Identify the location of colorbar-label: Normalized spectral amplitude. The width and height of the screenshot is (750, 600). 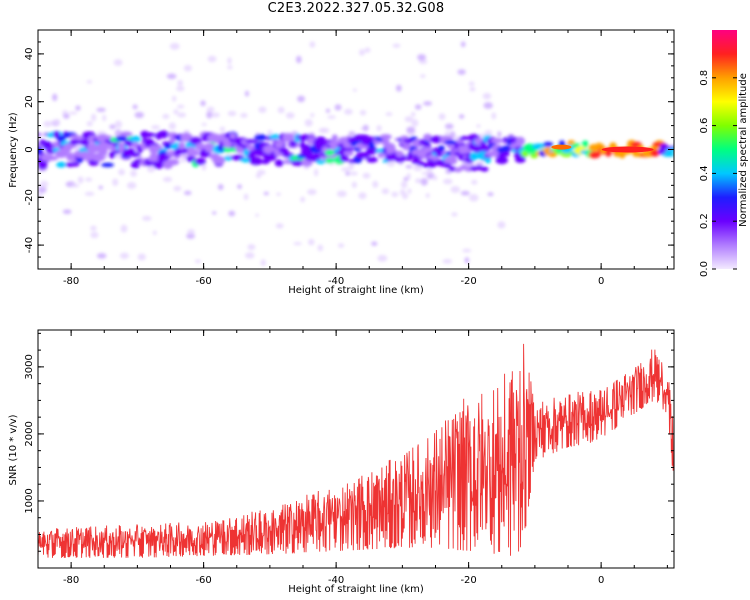
(743, 150).